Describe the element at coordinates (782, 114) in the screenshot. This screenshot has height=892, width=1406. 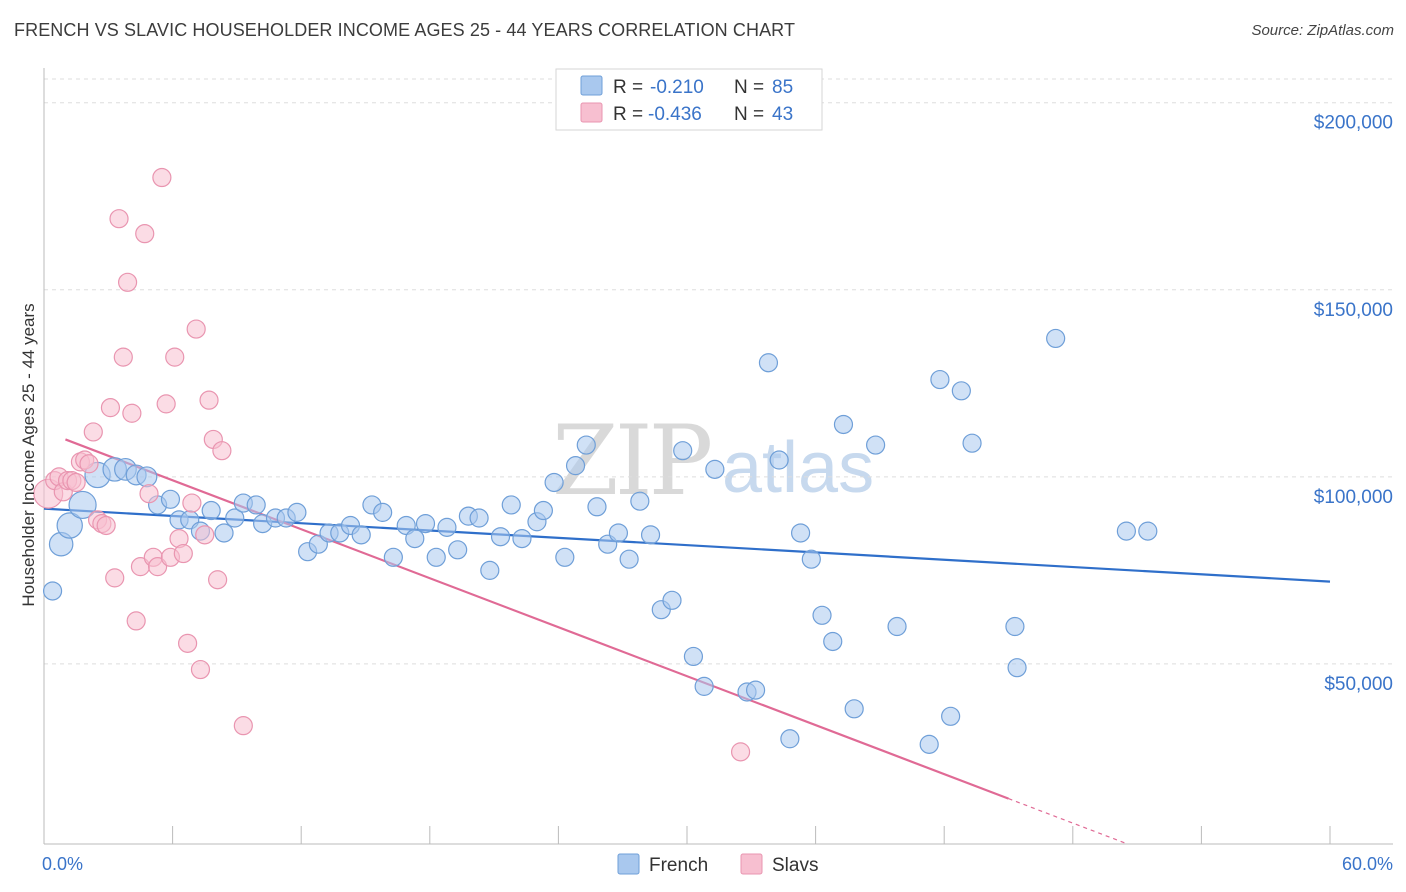
I see `legend-slavs-n-value: 43` at that location.